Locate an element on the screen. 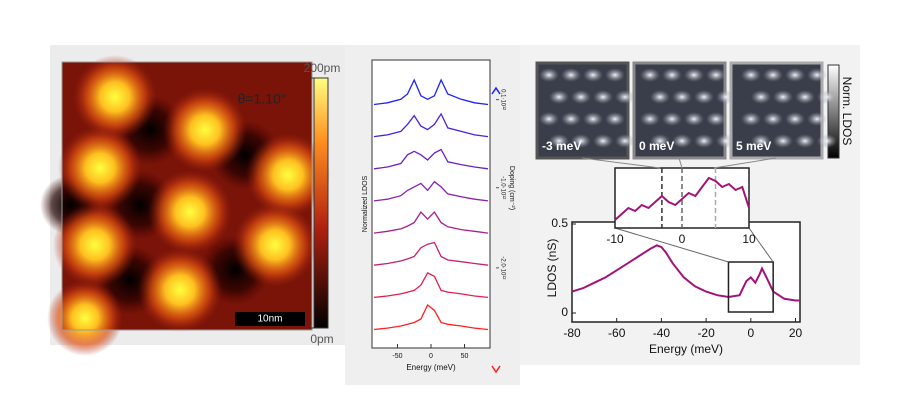 This screenshot has width=900, height=412. map-label: 5 meV is located at coordinates (753, 146).